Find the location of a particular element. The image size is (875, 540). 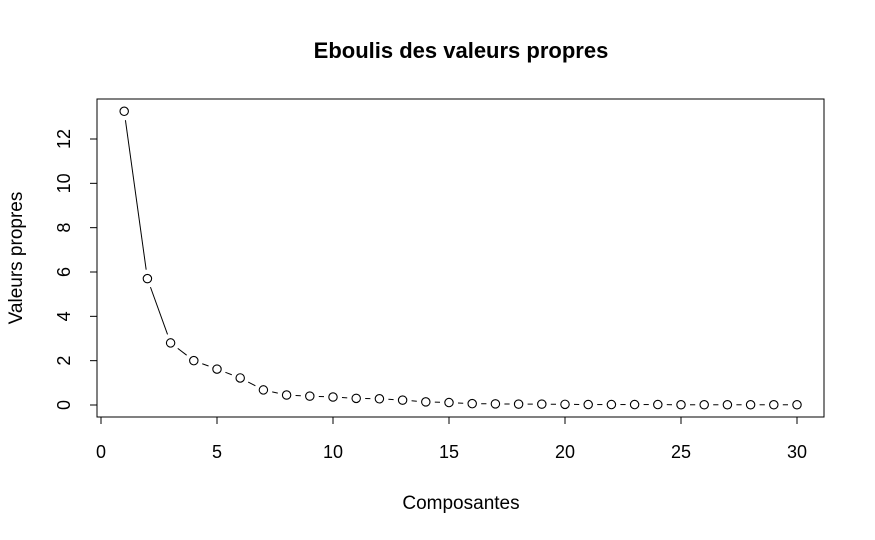

y-tick-label: 4 is located at coordinates (64, 316).